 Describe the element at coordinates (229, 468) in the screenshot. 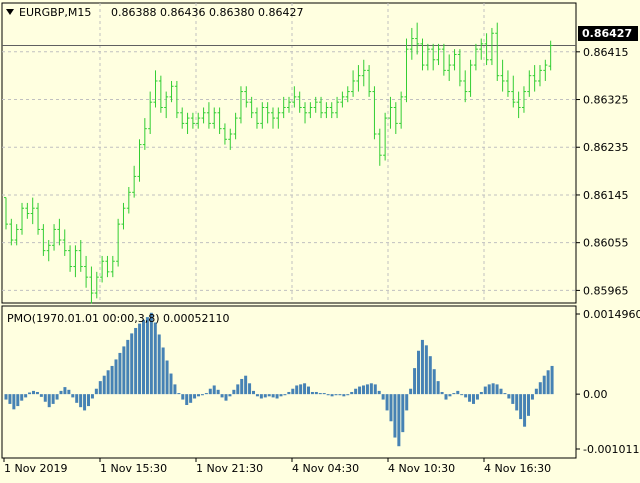

I see `time-tick-label: 1 Nov 21:30` at that location.